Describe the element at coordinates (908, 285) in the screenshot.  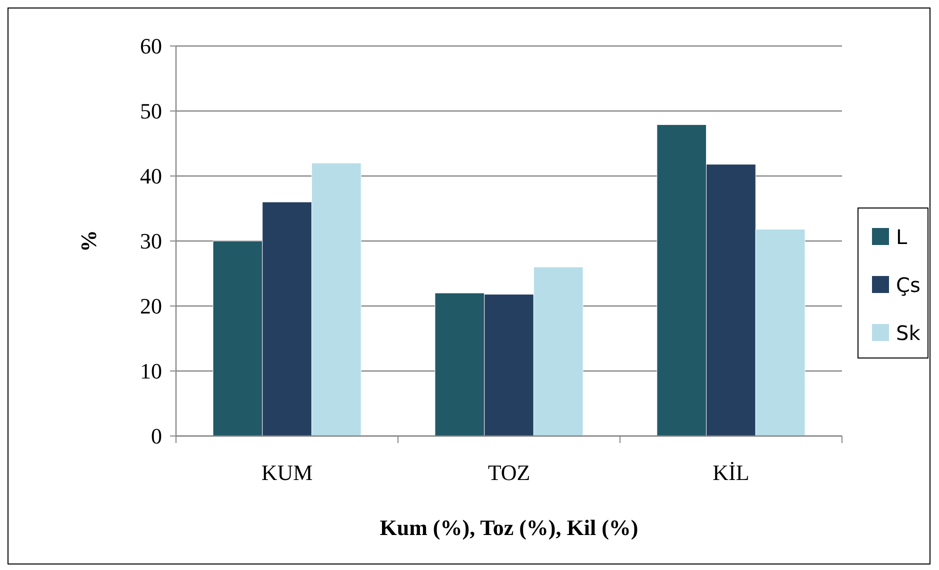
I see `legend-label: Çs` at that location.